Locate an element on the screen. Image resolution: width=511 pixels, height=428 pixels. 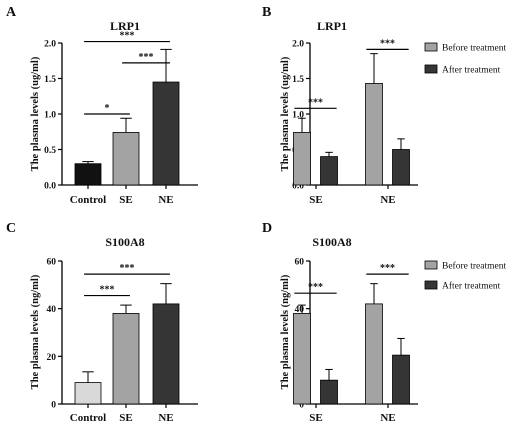
panel-letter: A is located at coordinates (11, 12).